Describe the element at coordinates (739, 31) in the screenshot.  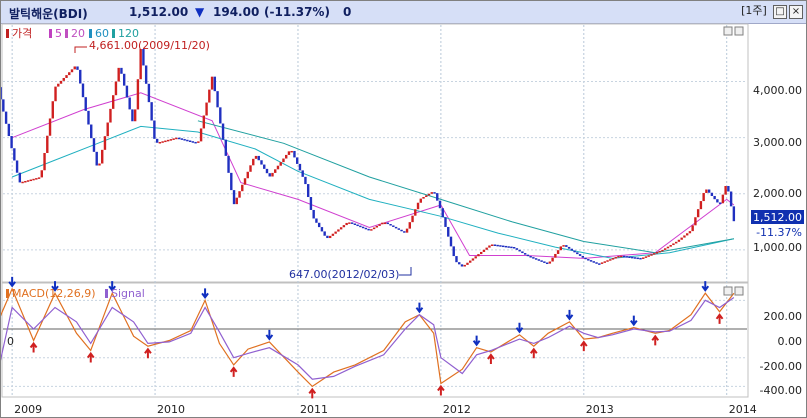
I see `panel-max-icon` at that location.